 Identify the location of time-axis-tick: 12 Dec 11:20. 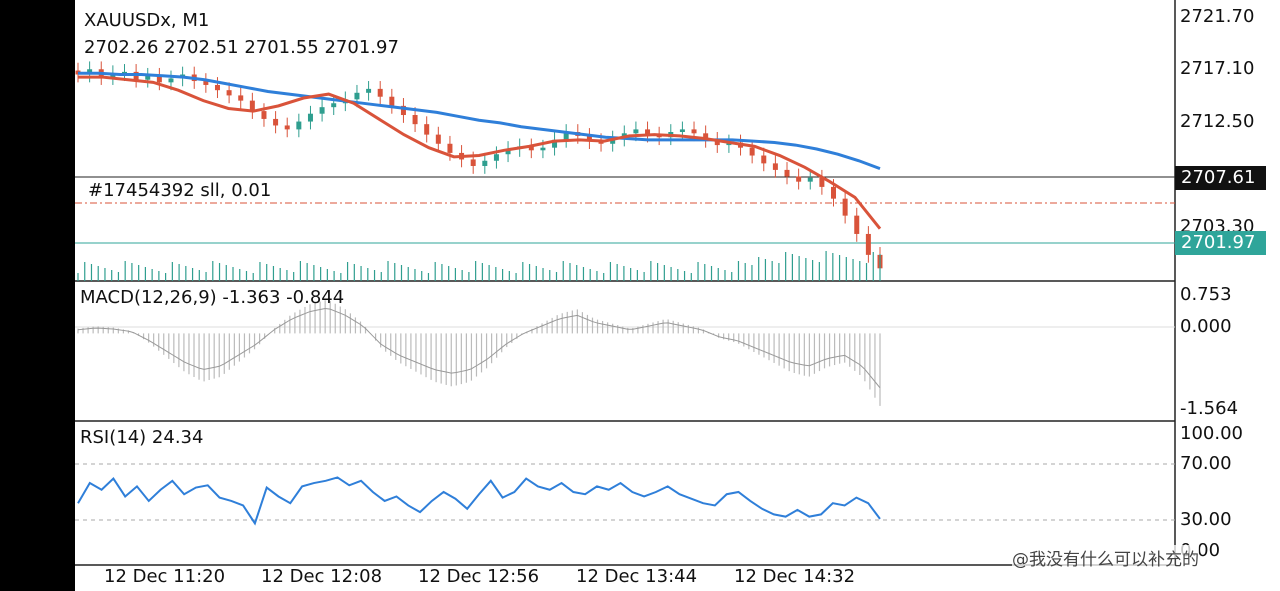
(165, 576).